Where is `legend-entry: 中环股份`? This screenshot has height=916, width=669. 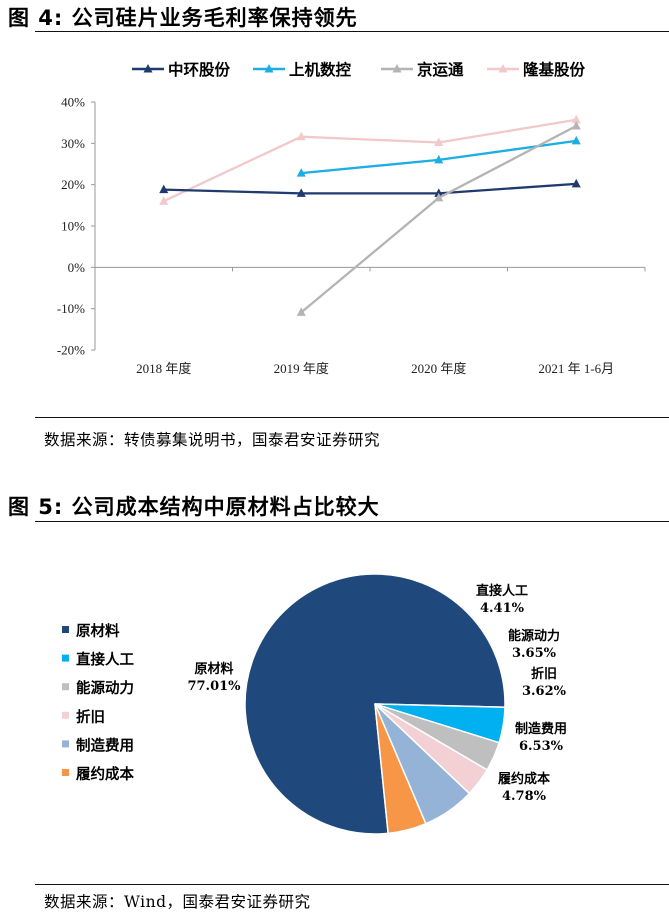 legend-entry: 中环股份 is located at coordinates (181, 69).